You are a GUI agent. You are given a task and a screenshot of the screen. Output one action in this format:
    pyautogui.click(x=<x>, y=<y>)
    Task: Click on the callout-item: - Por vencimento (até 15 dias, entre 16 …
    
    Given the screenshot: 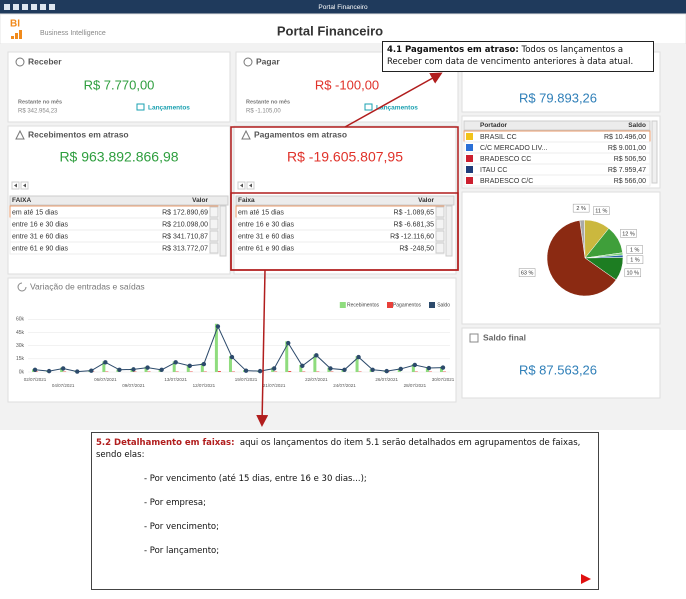 What is the action you would take?
    pyautogui.click(x=255, y=479)
    